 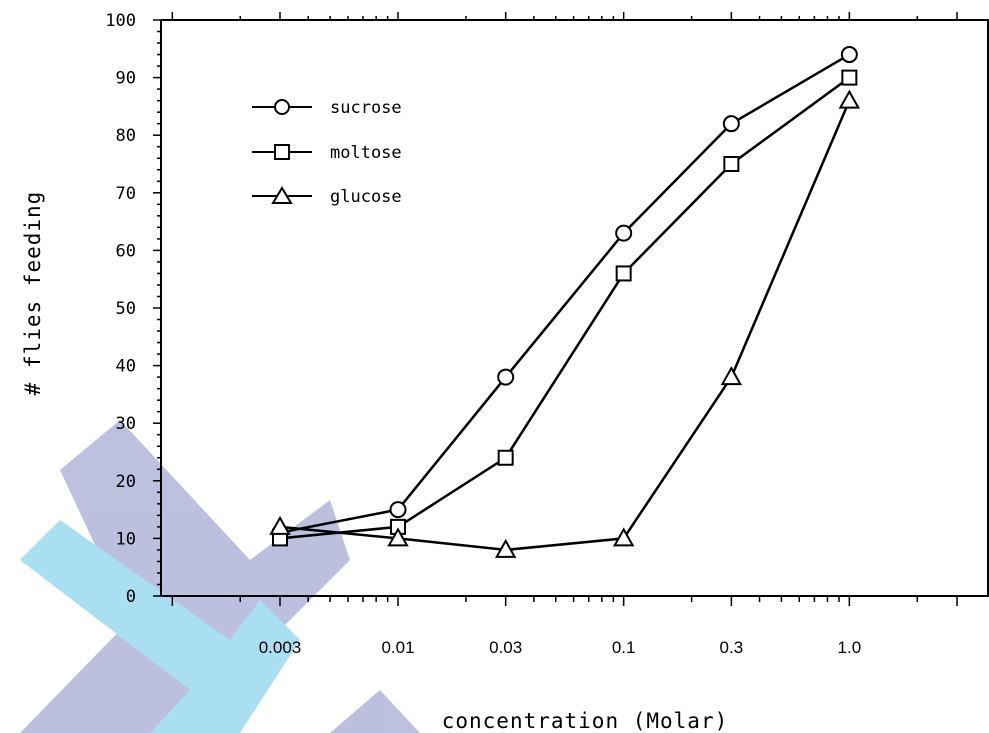 What do you see at coordinates (327, 196) in the screenshot?
I see `legend-item-glucose: glucose` at bounding box center [327, 196].